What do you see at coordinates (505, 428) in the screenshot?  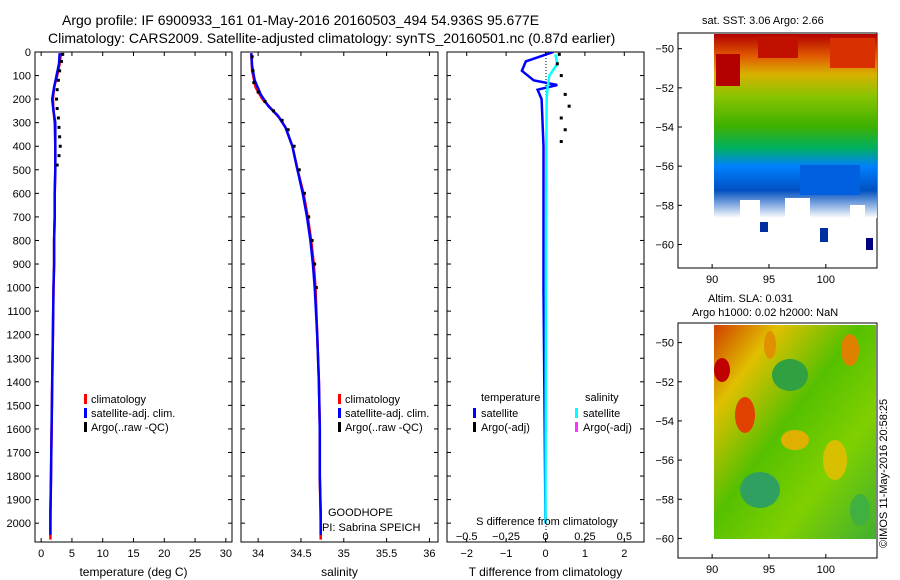 I see `legend-label-t-argo: Argo(-adj)` at bounding box center [505, 428].